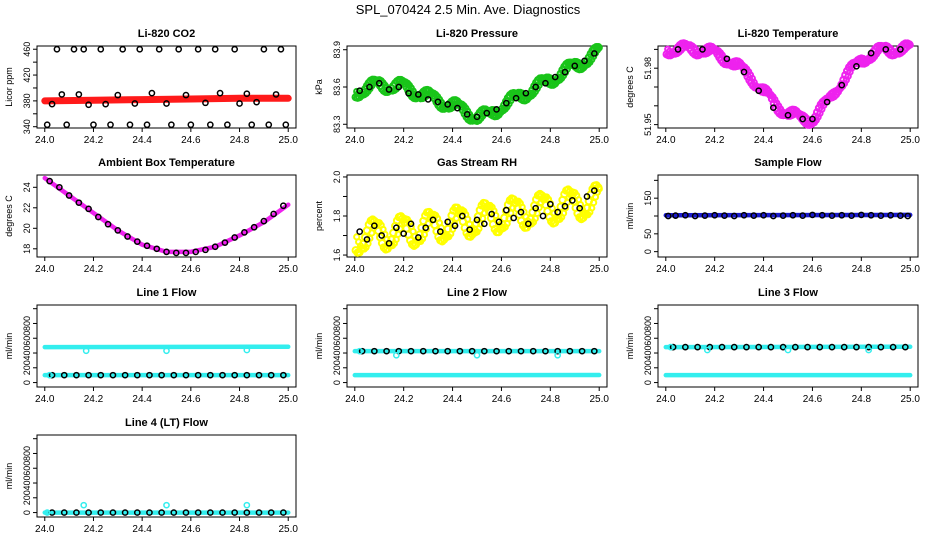 The width and height of the screenshot is (936, 540). What do you see at coordinates (630, 216) in the screenshot?
I see `y-axis-label: ml/min` at bounding box center [630, 216].